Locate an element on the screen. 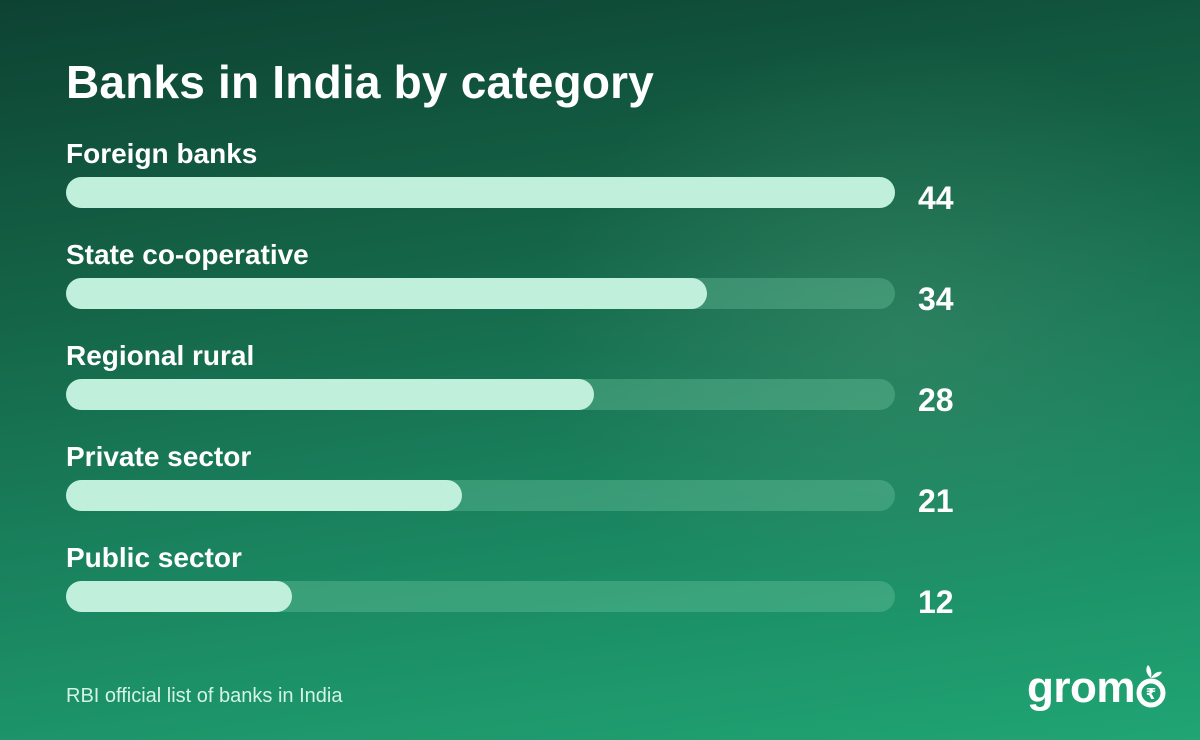  category-label: Public sector is located at coordinates (154, 557).